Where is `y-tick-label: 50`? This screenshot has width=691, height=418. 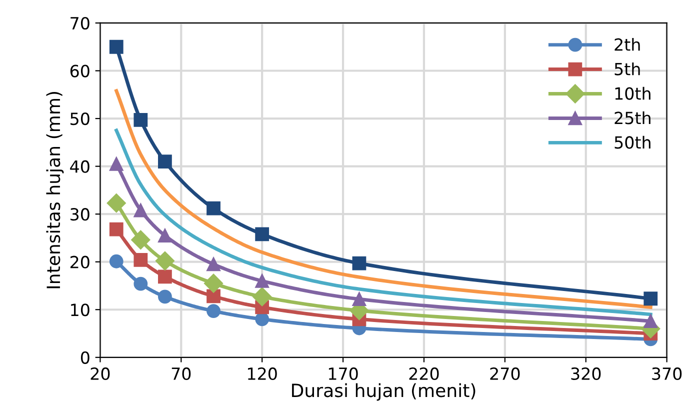
y-tick-label: 50 is located at coordinates (80, 119).